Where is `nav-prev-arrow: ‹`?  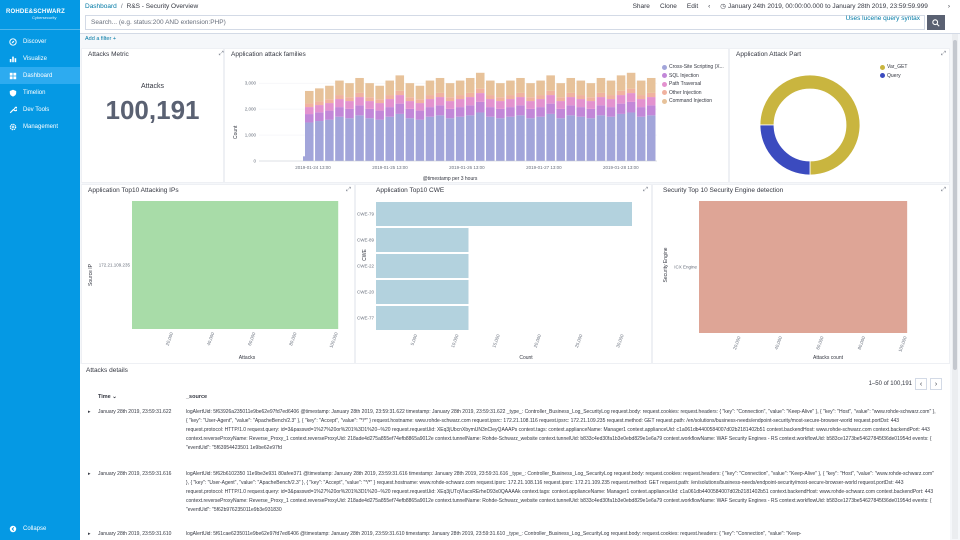 nav-prev-arrow: ‹ is located at coordinates (709, 6).